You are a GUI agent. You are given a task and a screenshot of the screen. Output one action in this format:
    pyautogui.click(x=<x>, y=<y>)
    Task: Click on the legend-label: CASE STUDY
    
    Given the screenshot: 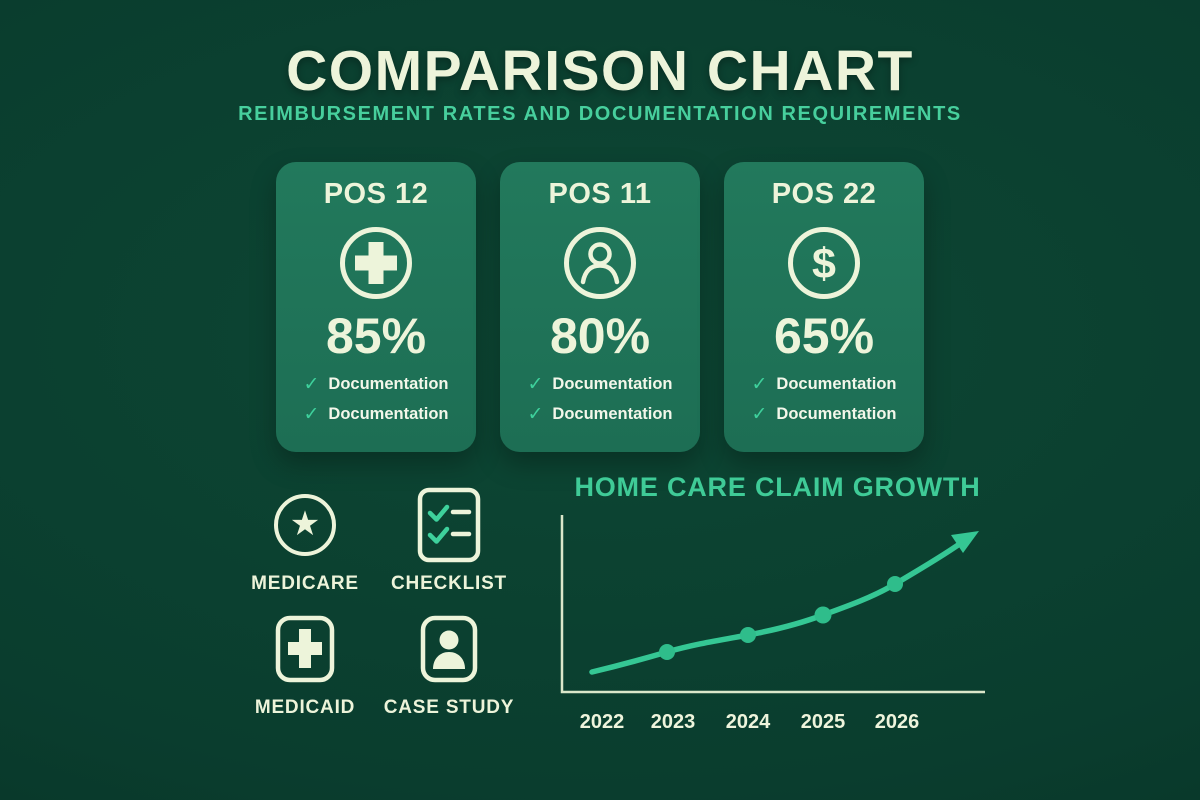 What is the action you would take?
    pyautogui.click(x=449, y=707)
    